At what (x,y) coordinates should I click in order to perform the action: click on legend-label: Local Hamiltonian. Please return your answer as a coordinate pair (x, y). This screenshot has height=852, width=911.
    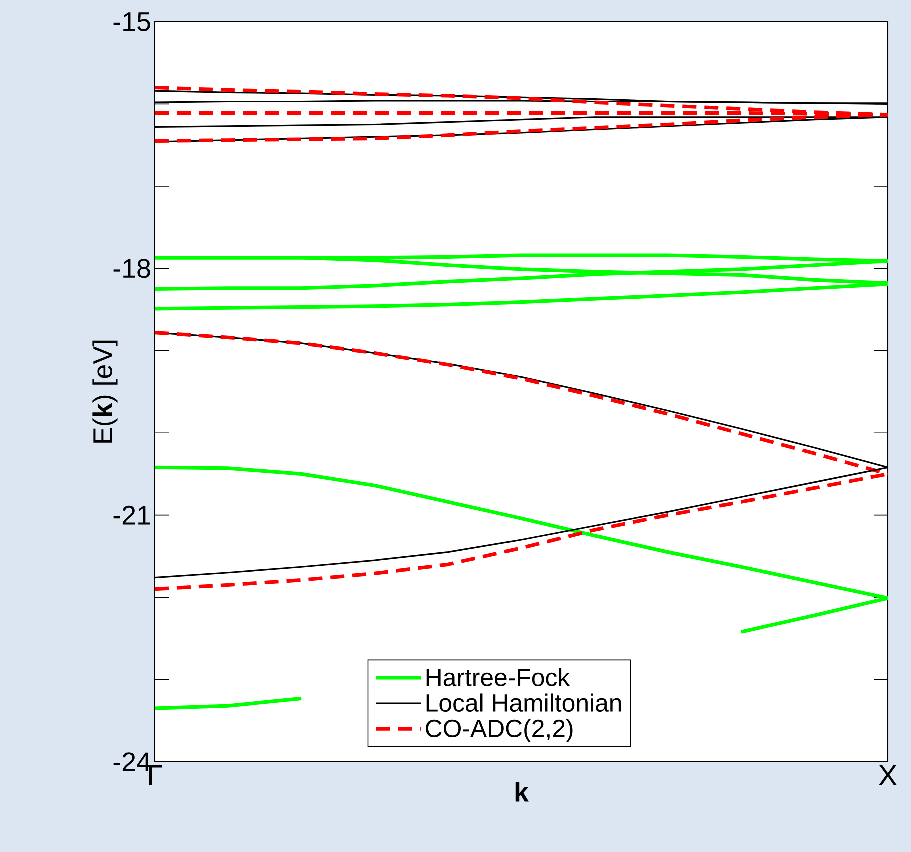
    Looking at the image, I should click on (524, 703).